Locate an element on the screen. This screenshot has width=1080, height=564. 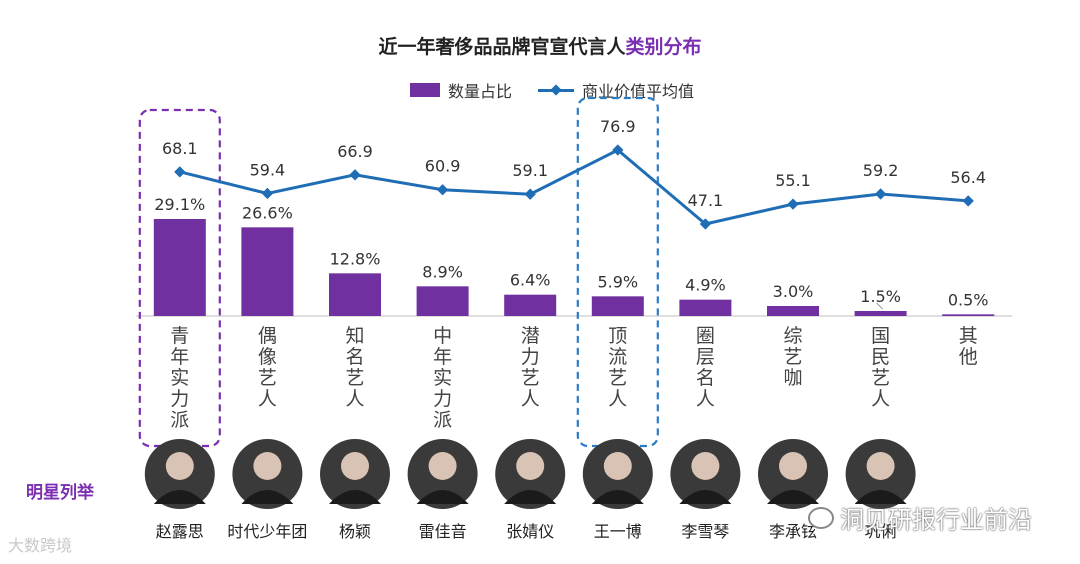
celebrity-4: 雷佳音 is located at coordinates (442, 490).